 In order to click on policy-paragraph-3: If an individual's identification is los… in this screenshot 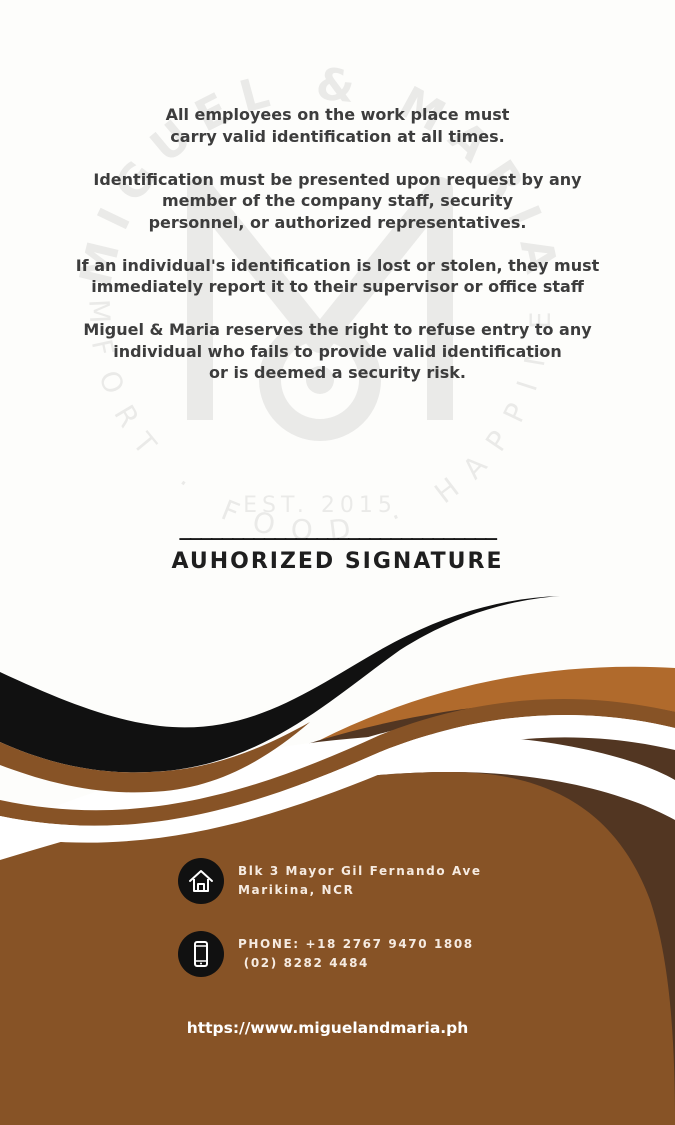, I will do `click(337, 276)`.